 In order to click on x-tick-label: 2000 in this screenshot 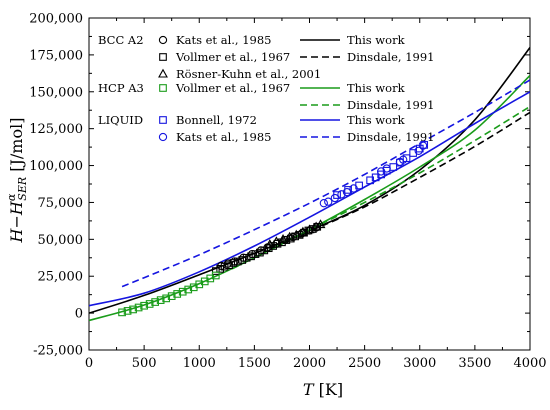, I will do `click(309, 363)`.